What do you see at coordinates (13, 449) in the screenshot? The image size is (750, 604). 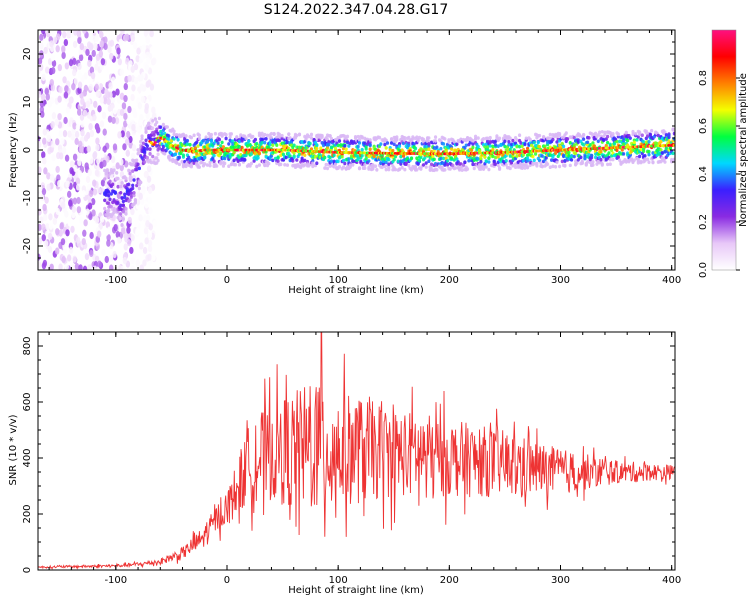 I see `snr-y-axis-label: SNR (10 * v/v)` at bounding box center [13, 449].